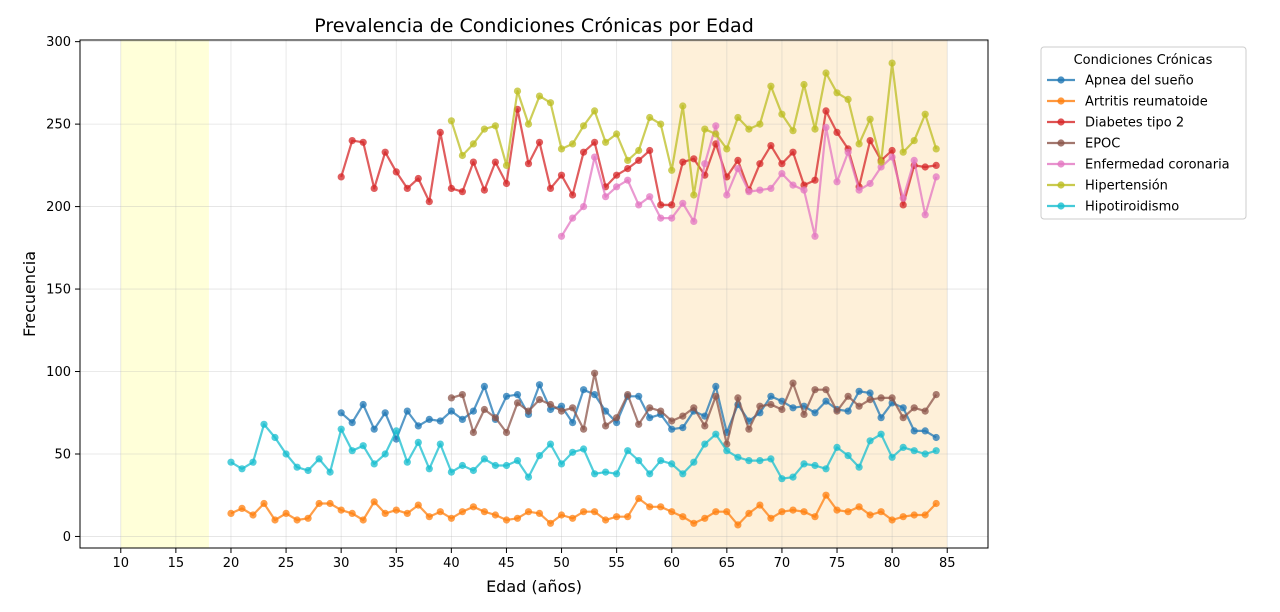 The height and width of the screenshot is (612, 1280). I want to click on x-tick-label: 80, so click(892, 563).